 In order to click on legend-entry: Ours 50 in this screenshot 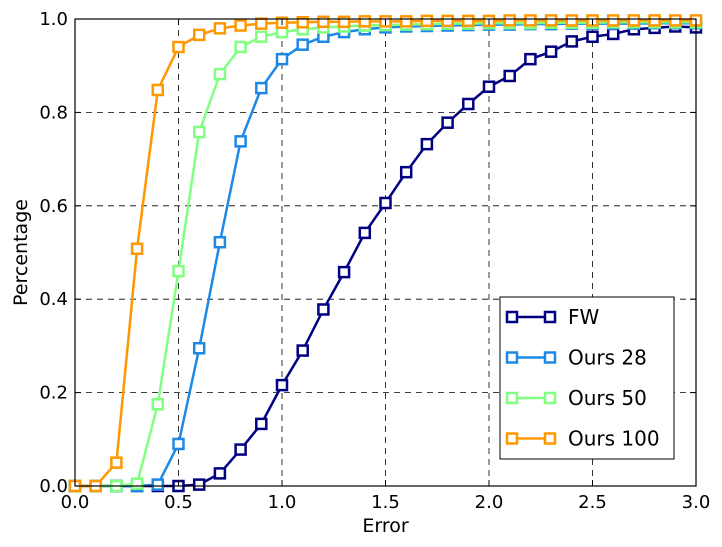, I will do `click(576, 398)`.